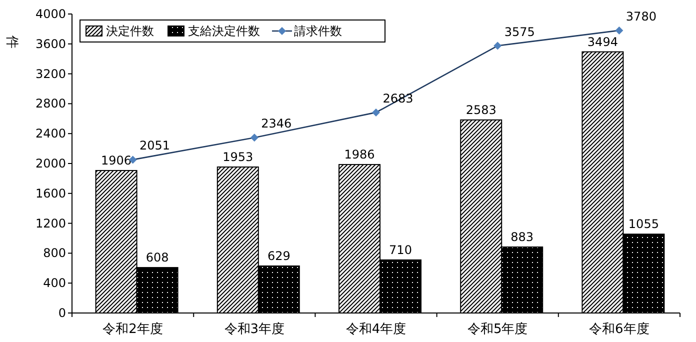 The image size is (696, 342). What do you see at coordinates (641, 16) in the screenshot?
I see `data-label: 3780` at bounding box center [641, 16].